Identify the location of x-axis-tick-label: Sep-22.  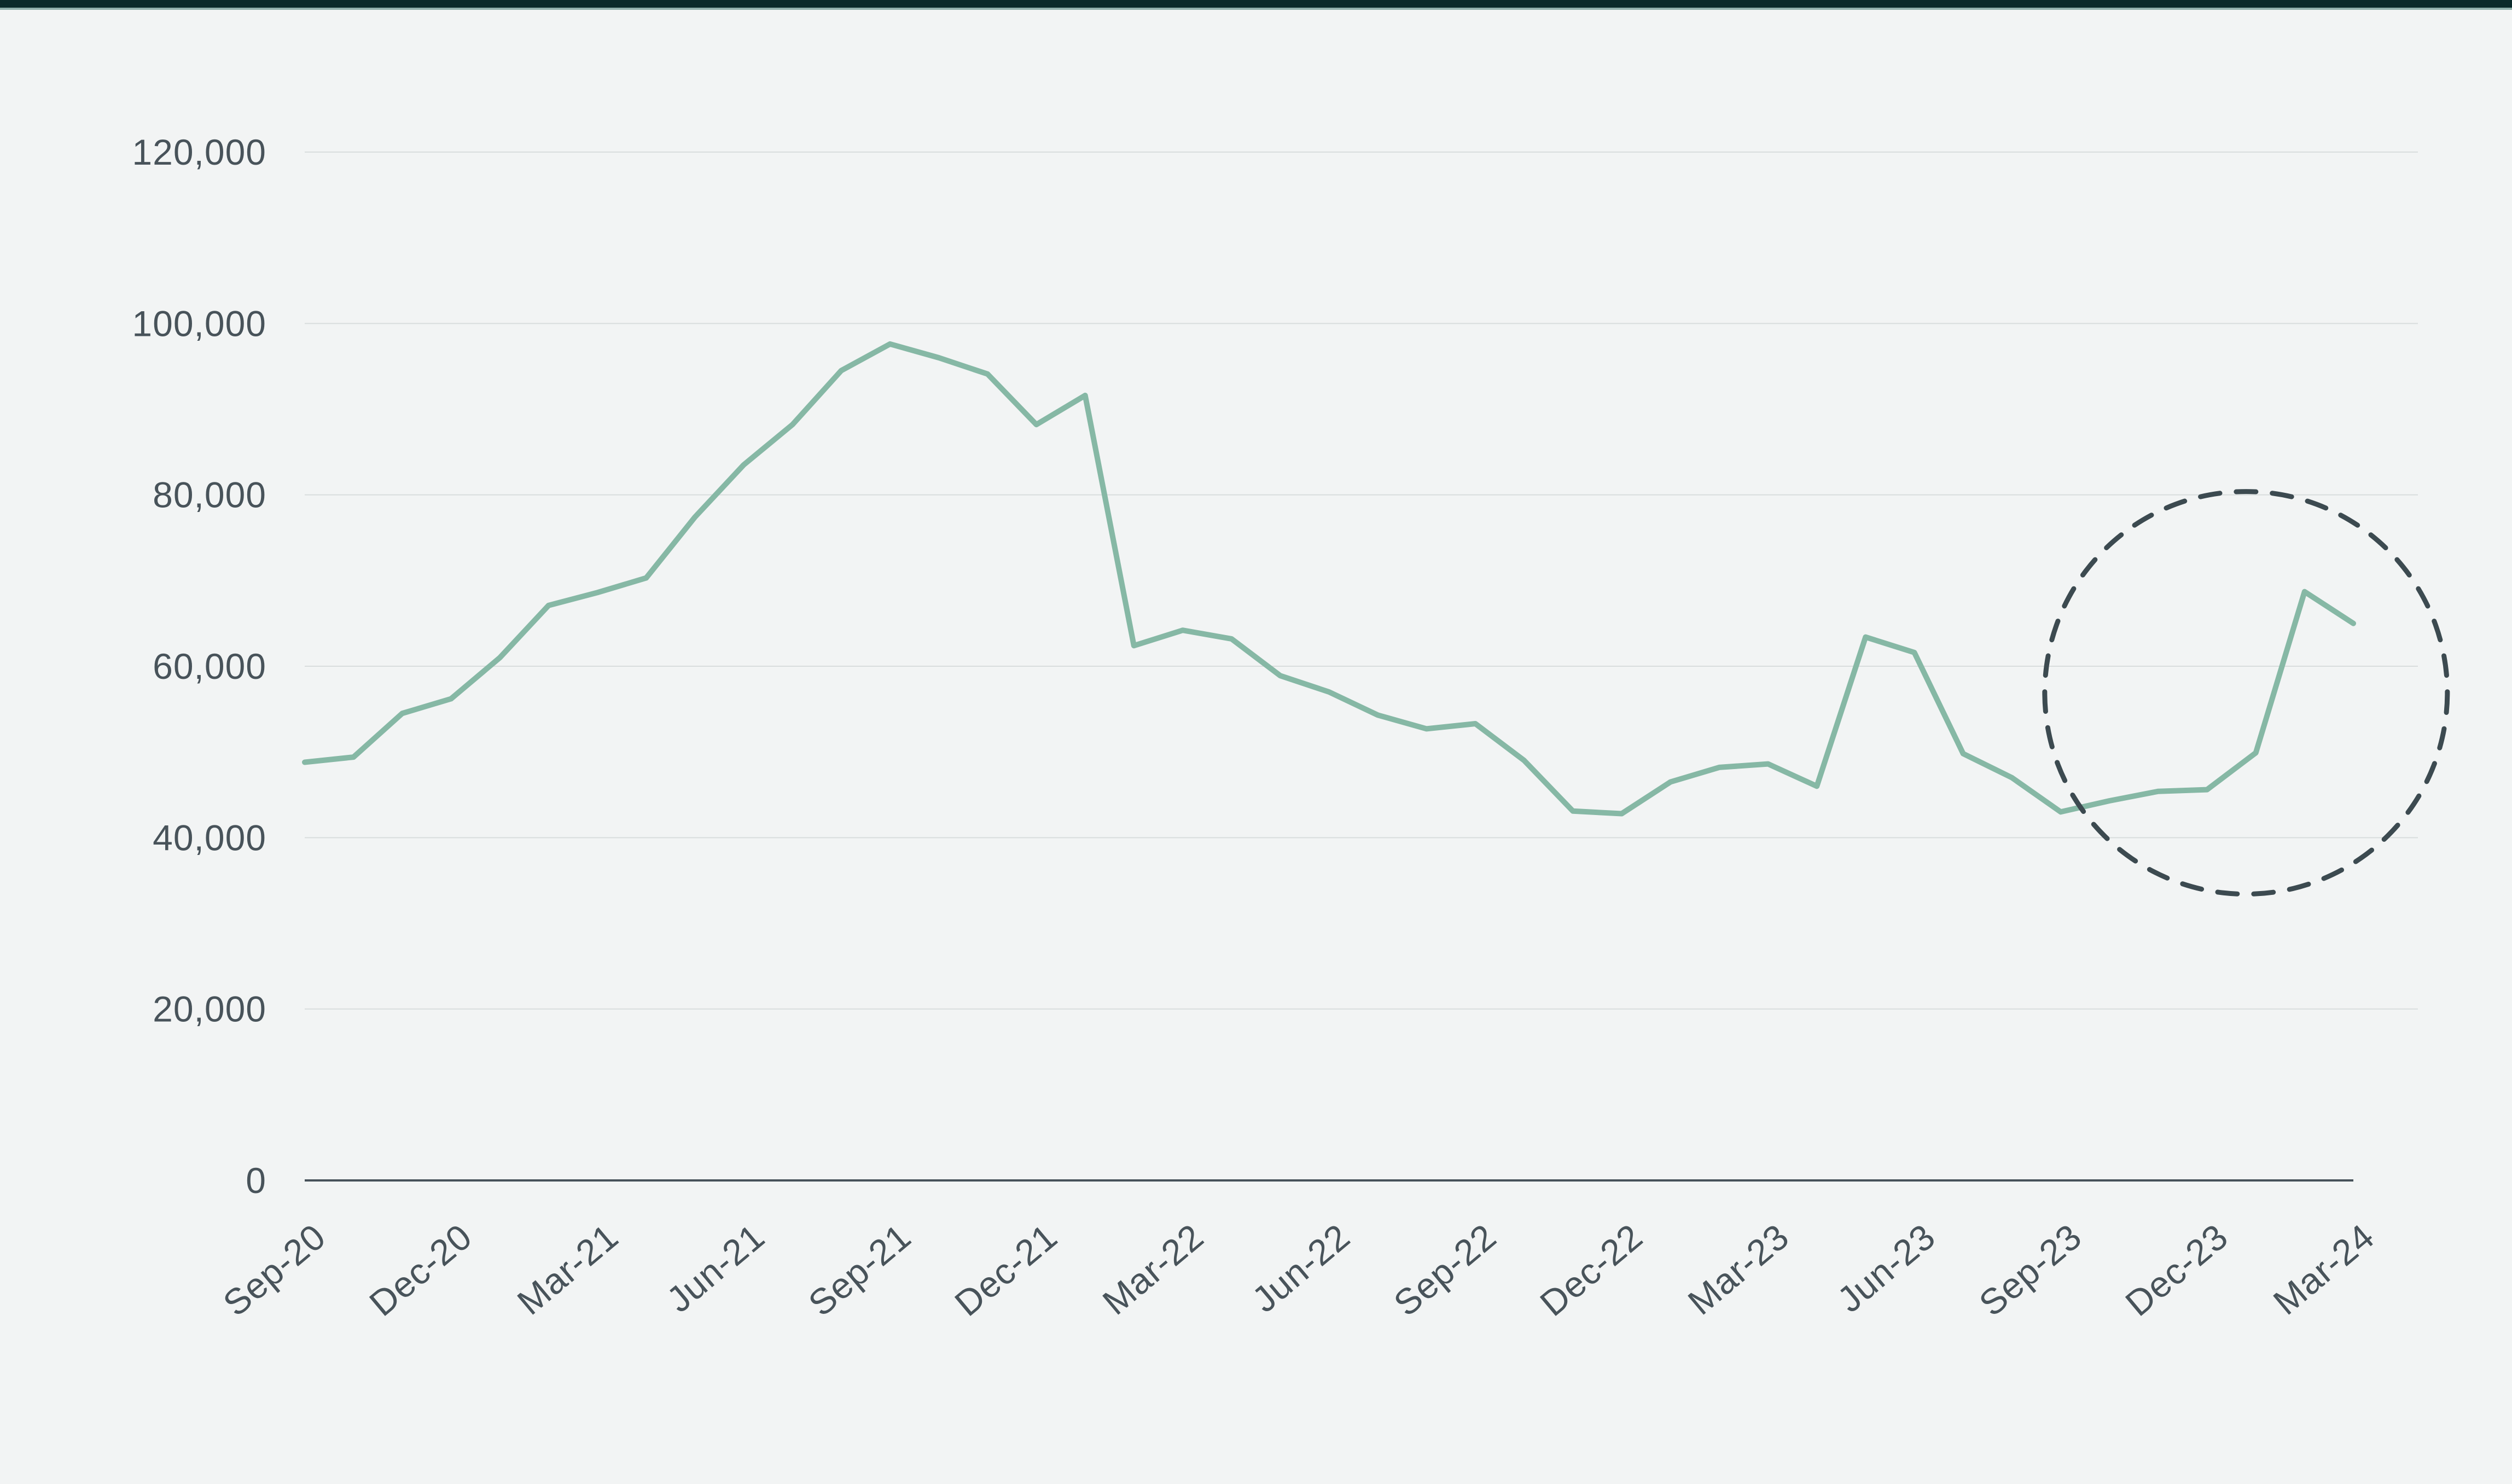
(1445, 1270).